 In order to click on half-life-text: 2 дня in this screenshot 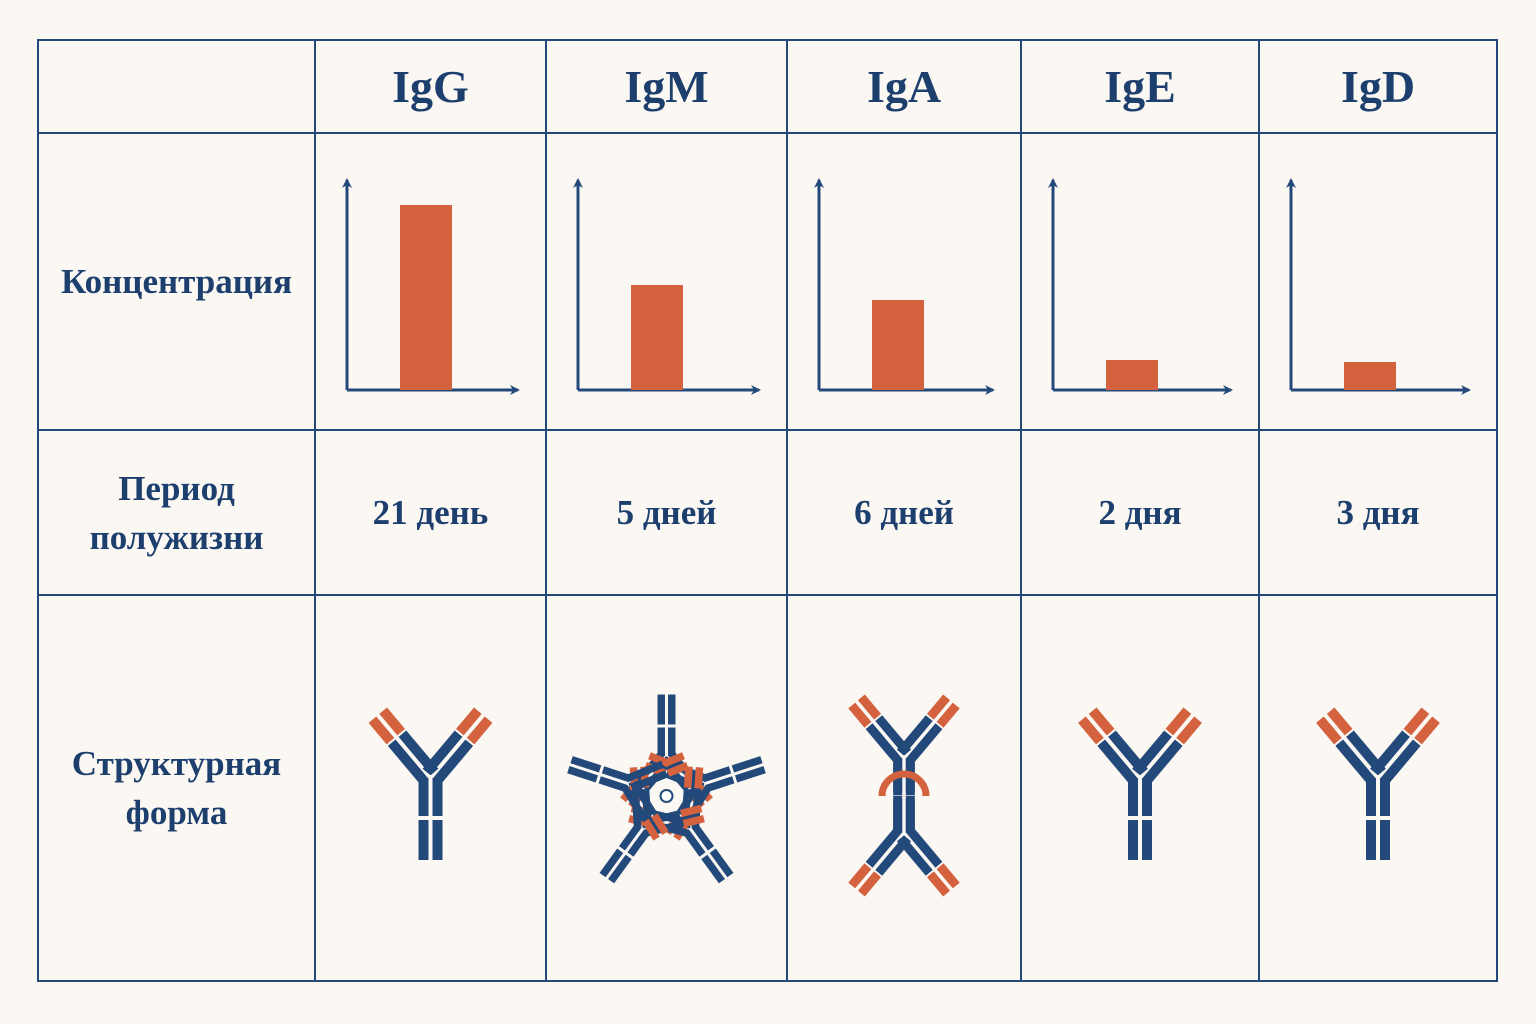, I will do `click(1140, 512)`.